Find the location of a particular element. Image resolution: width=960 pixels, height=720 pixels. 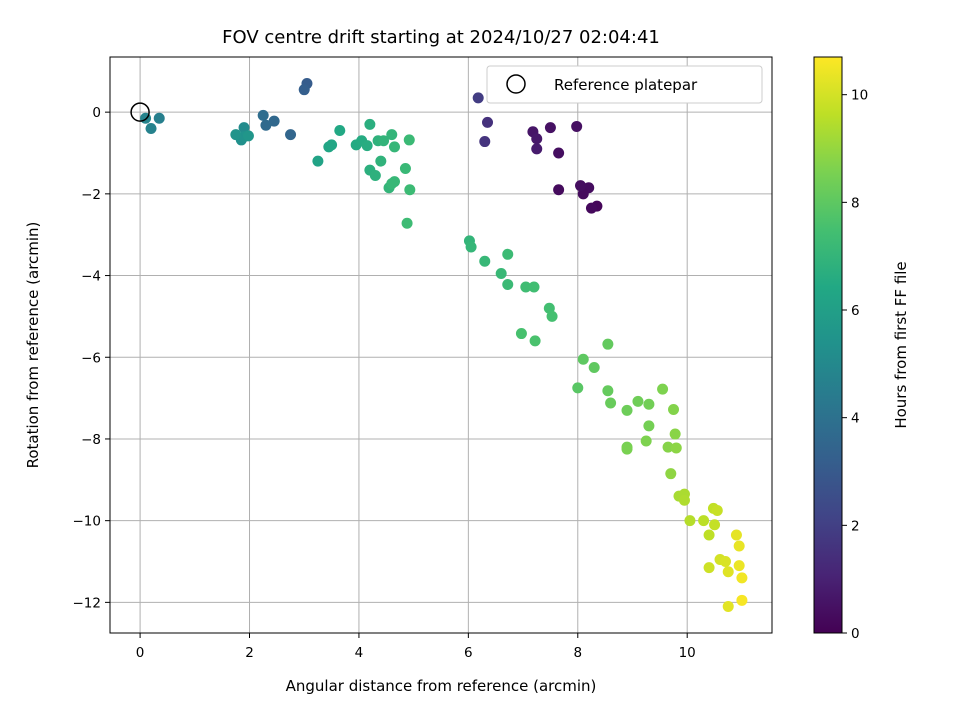

y-axis-ticks: 0 −2 −4 −6 −8 −10 −12 is located at coordinates (91, 358).